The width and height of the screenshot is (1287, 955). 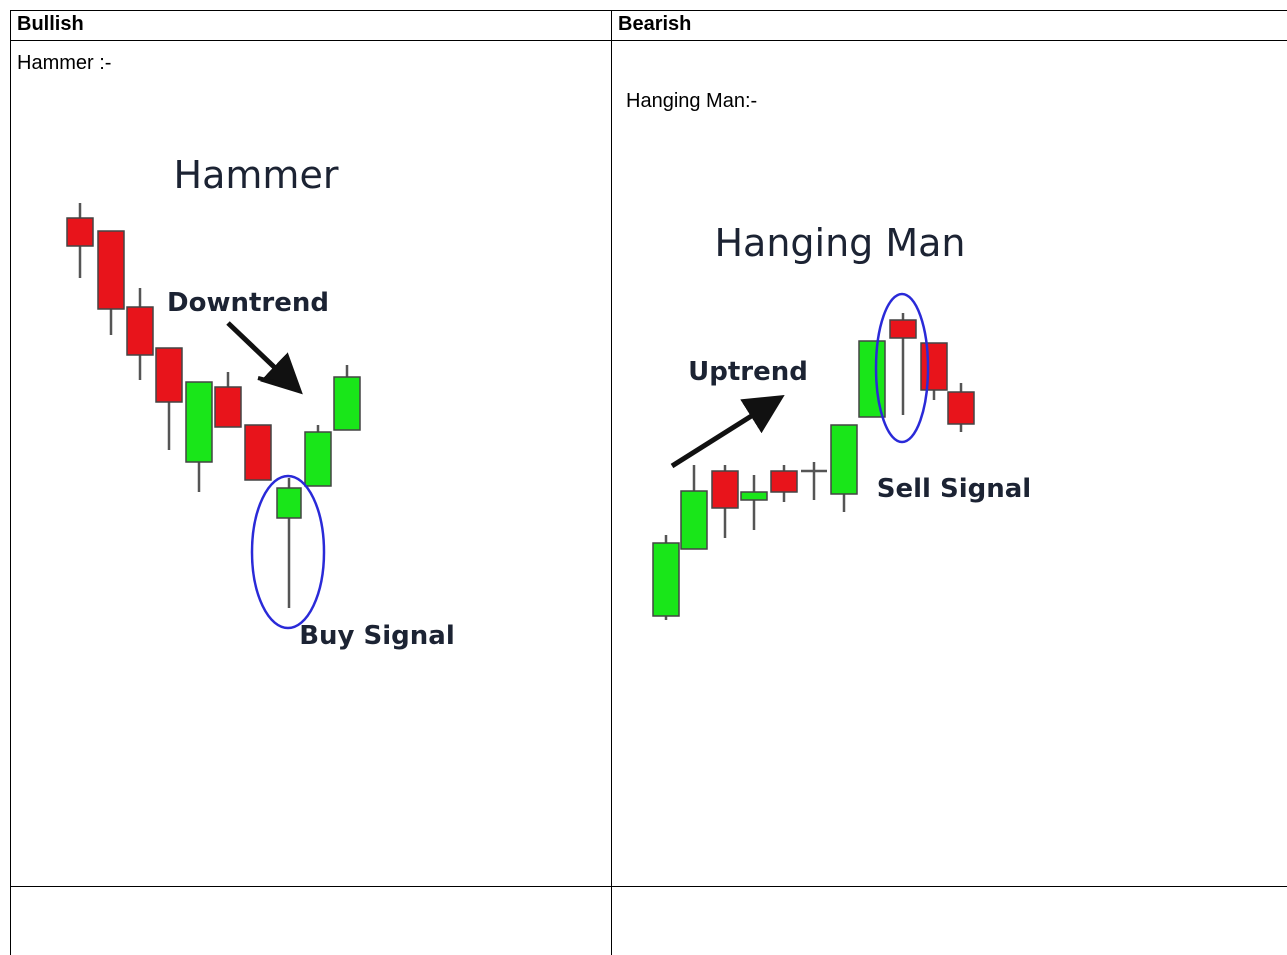 I want to click on header-cell: Bearish, so click(x=655, y=24).